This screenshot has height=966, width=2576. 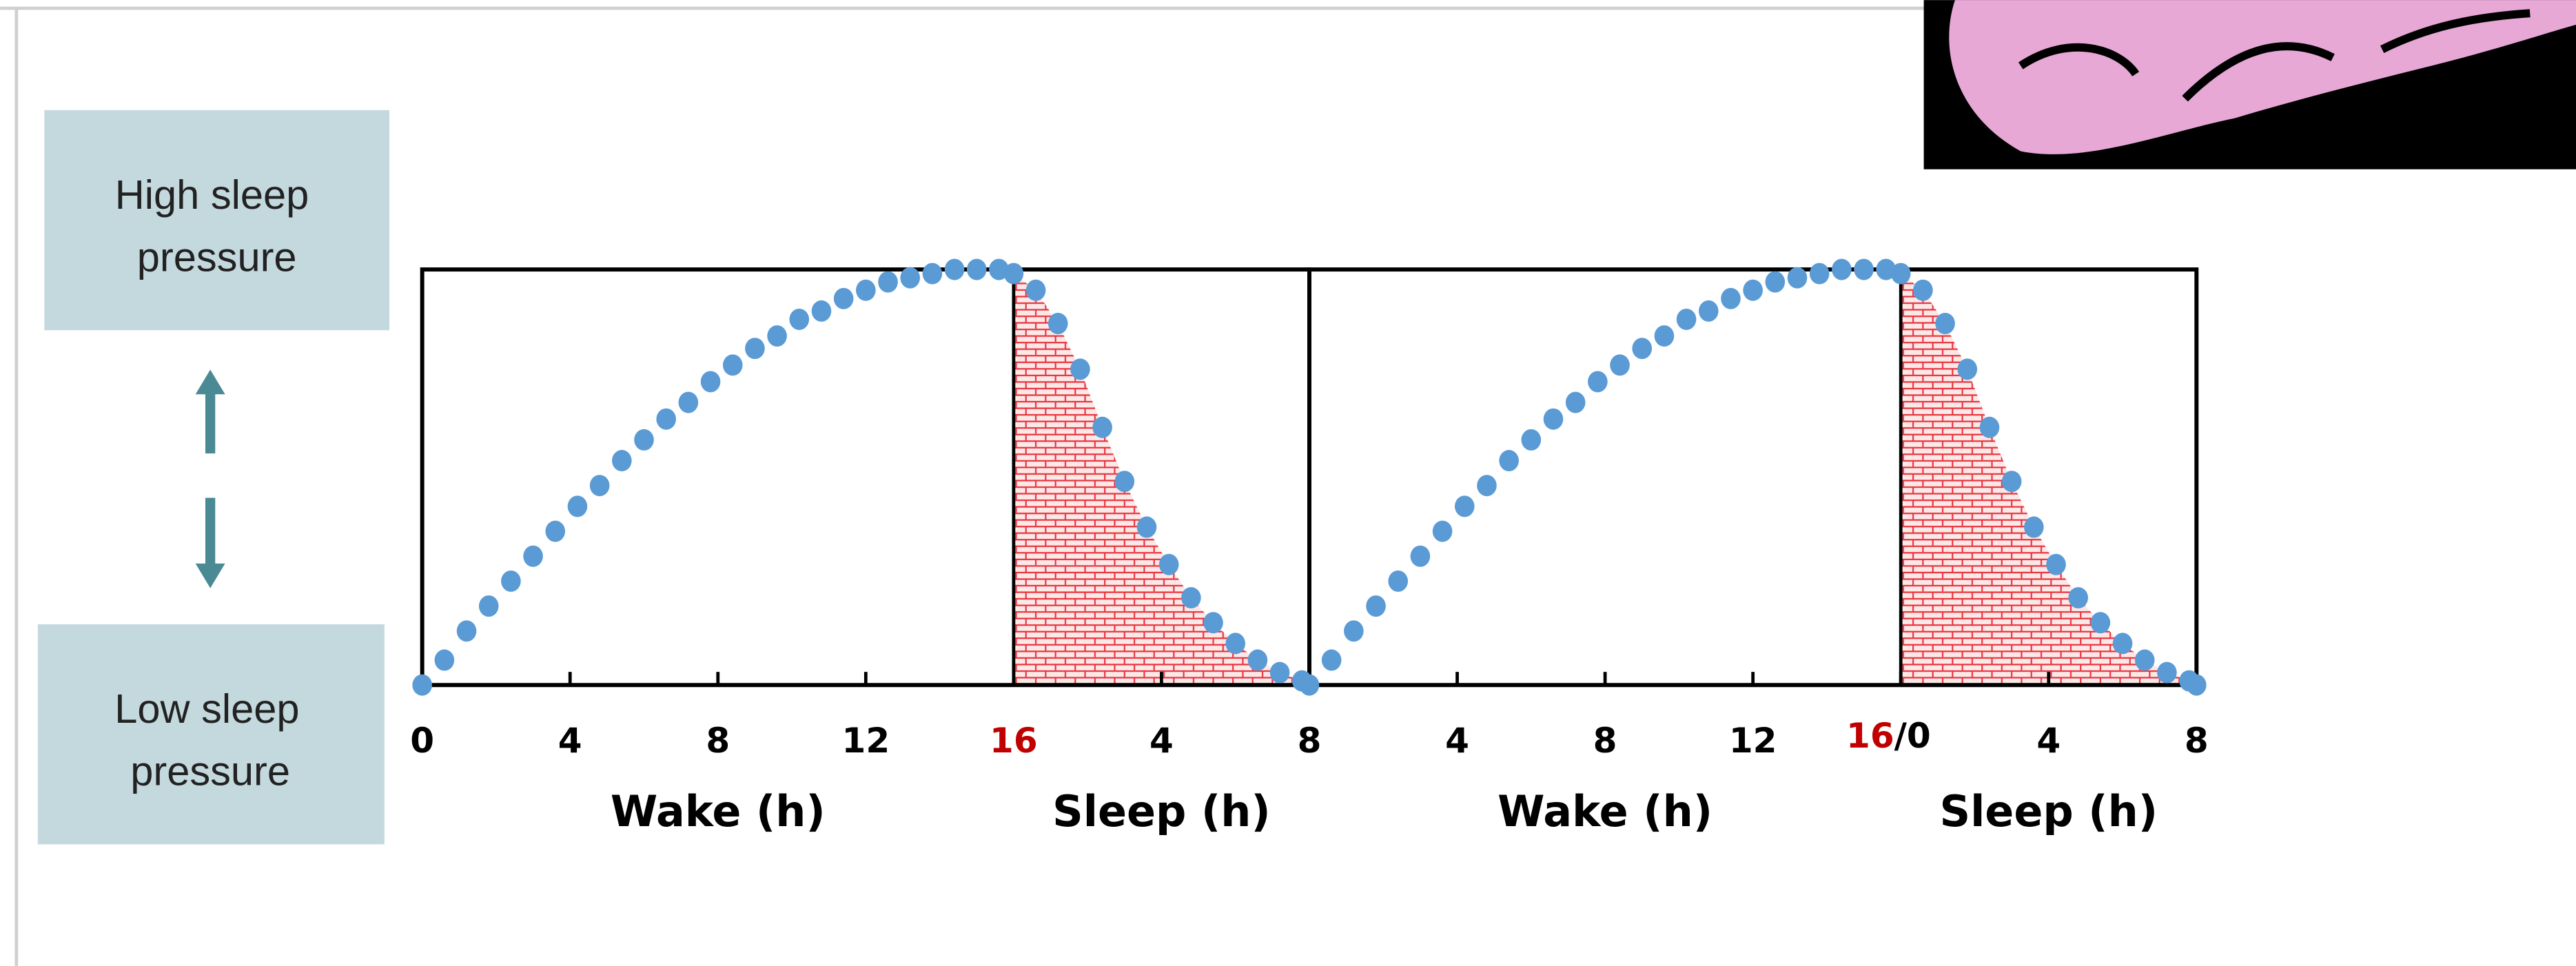 I want to click on x-axis-label: Sleep (h), so click(x=2048, y=811).